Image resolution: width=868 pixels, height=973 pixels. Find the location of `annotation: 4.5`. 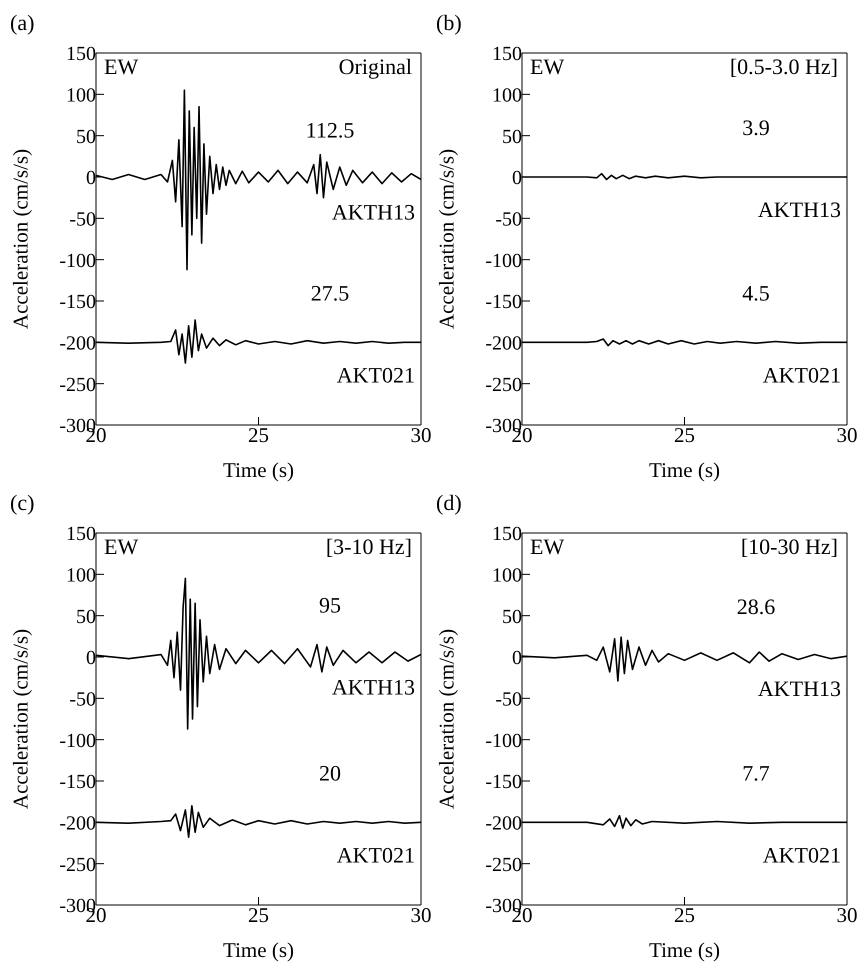

annotation: 4.5 is located at coordinates (756, 293).